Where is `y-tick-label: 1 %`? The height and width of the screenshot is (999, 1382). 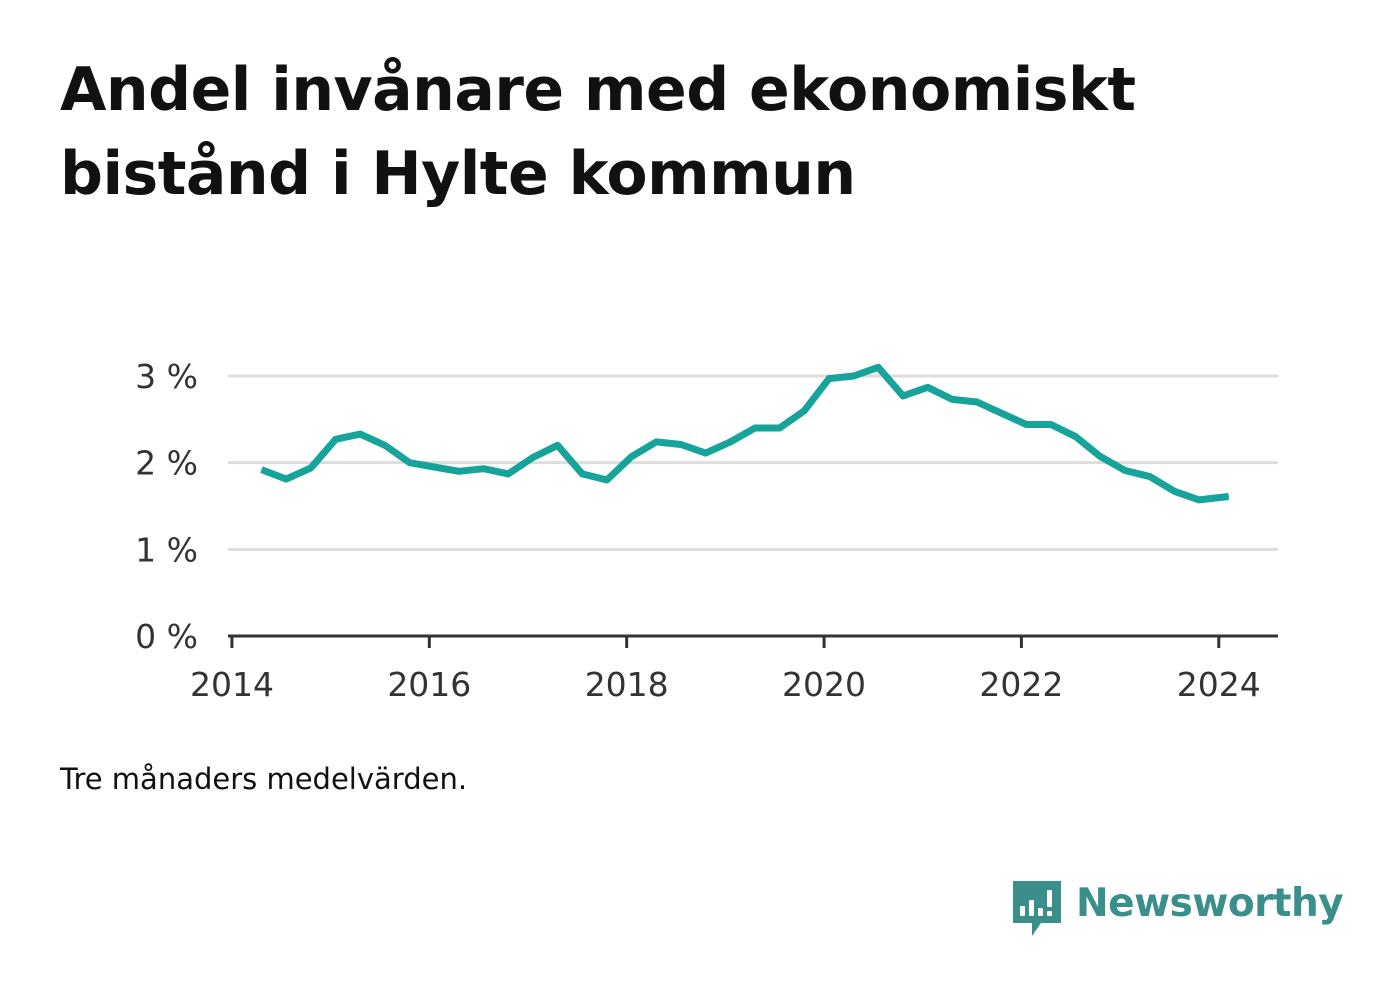
y-tick-label: 1 % is located at coordinates (166, 549).